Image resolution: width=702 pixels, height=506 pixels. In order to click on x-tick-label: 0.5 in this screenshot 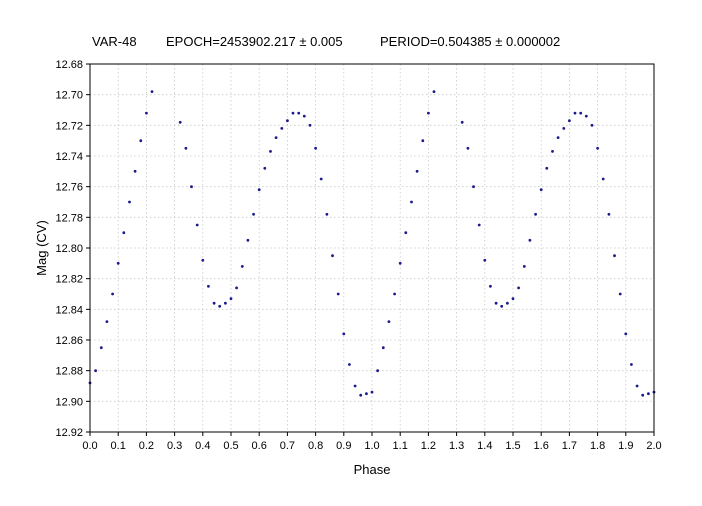, I will do `click(230, 446)`.